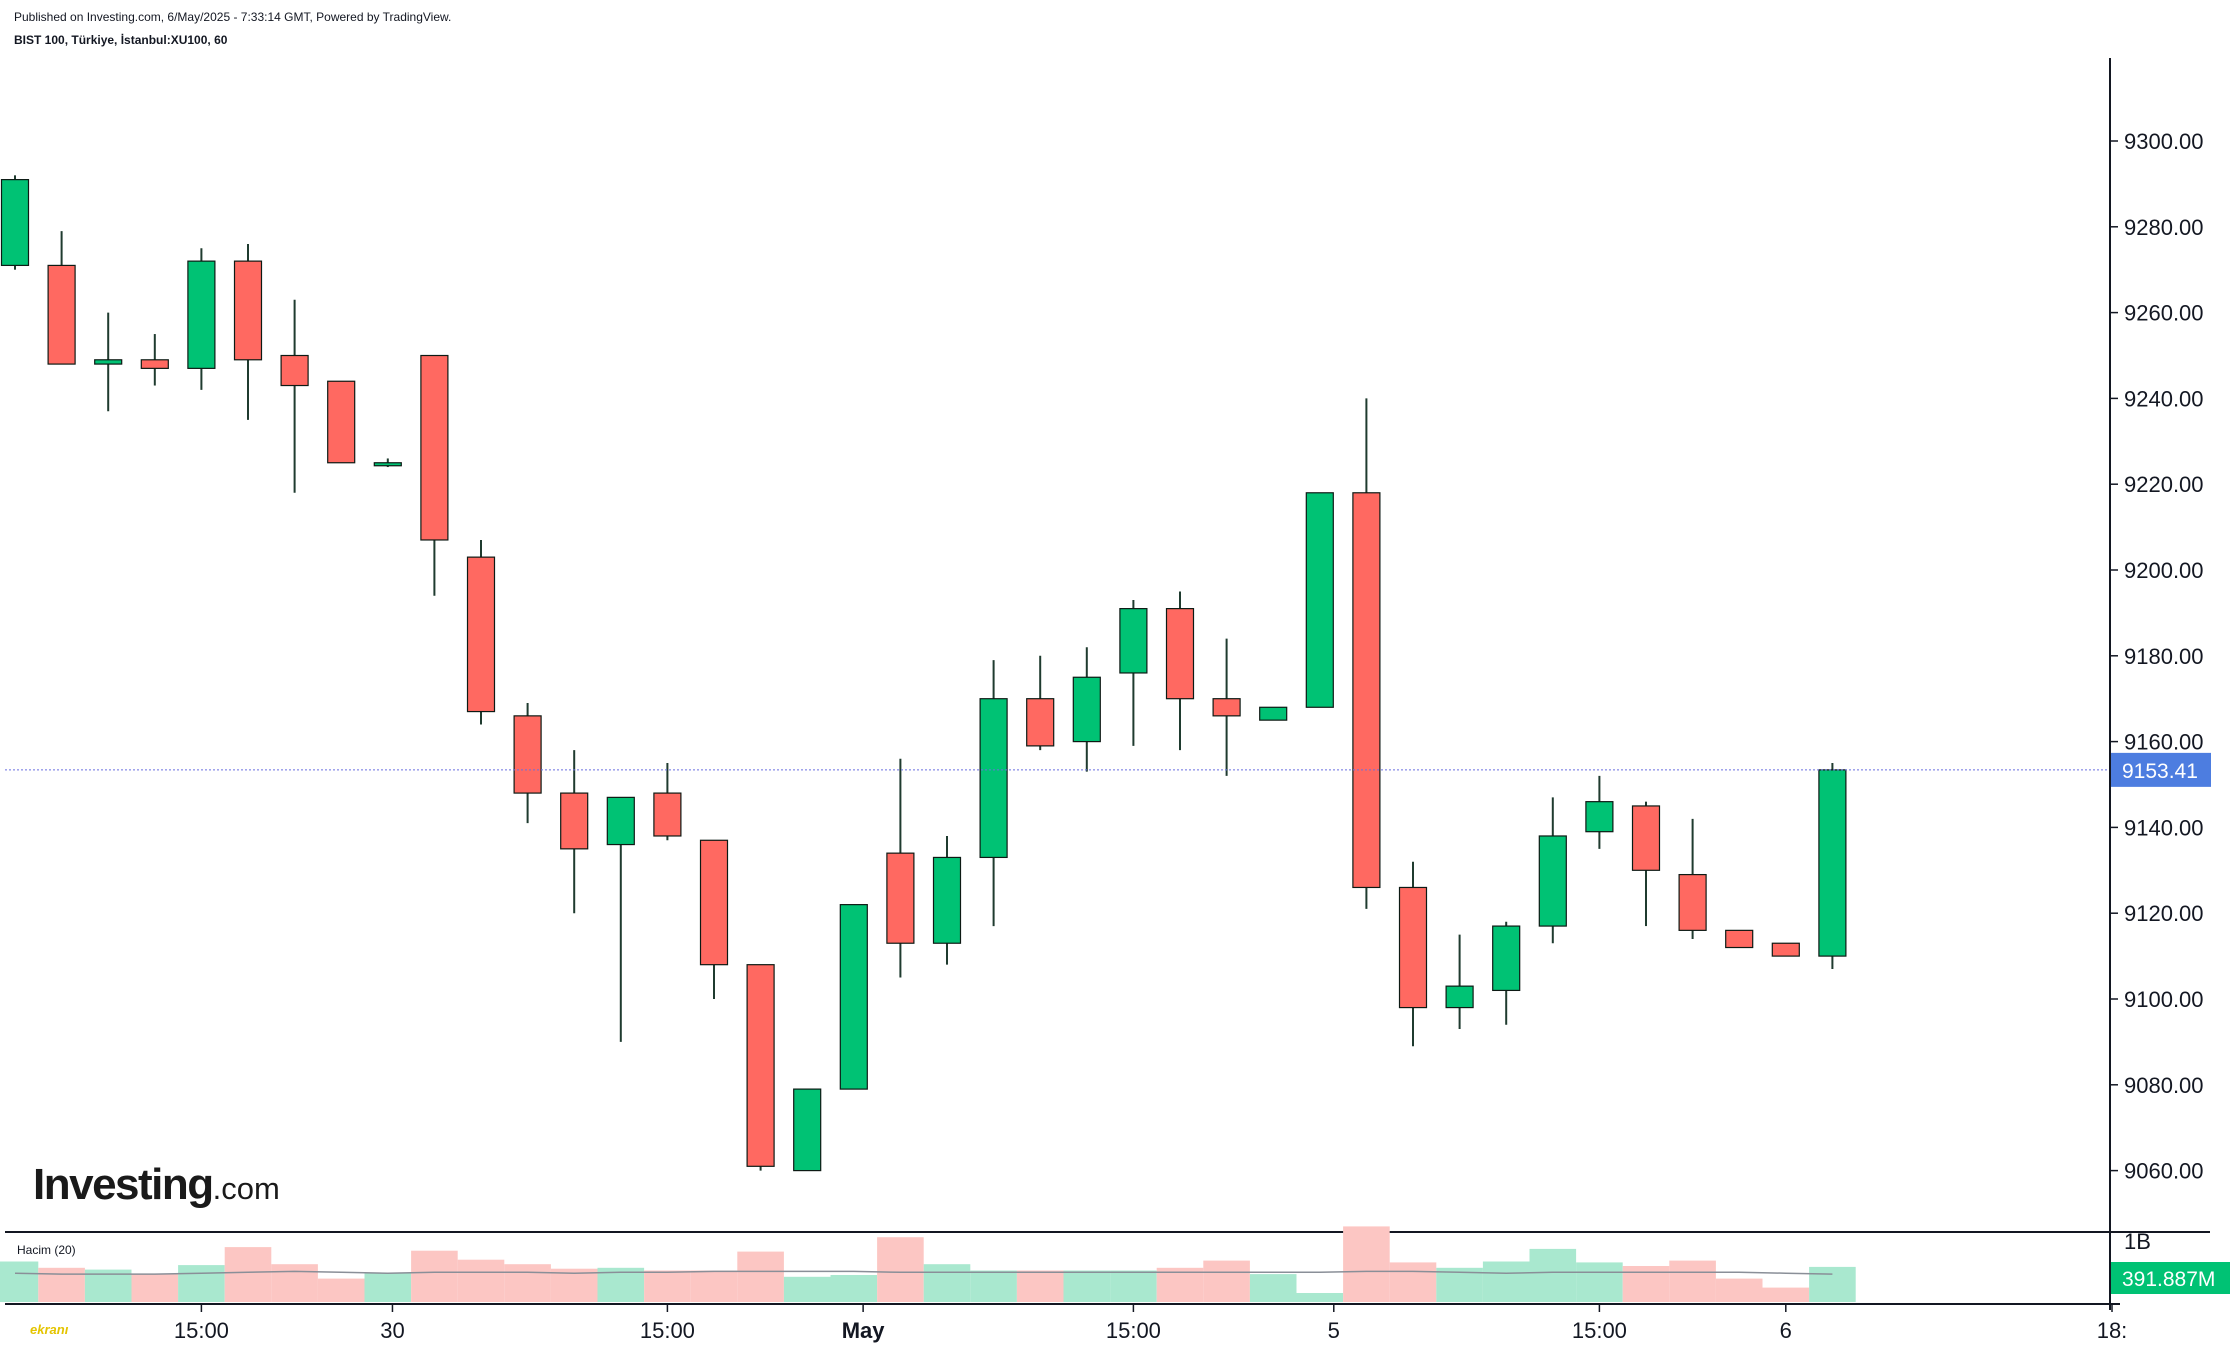  I want to click on last-price-badge: 9153.41, so click(2161, 769).